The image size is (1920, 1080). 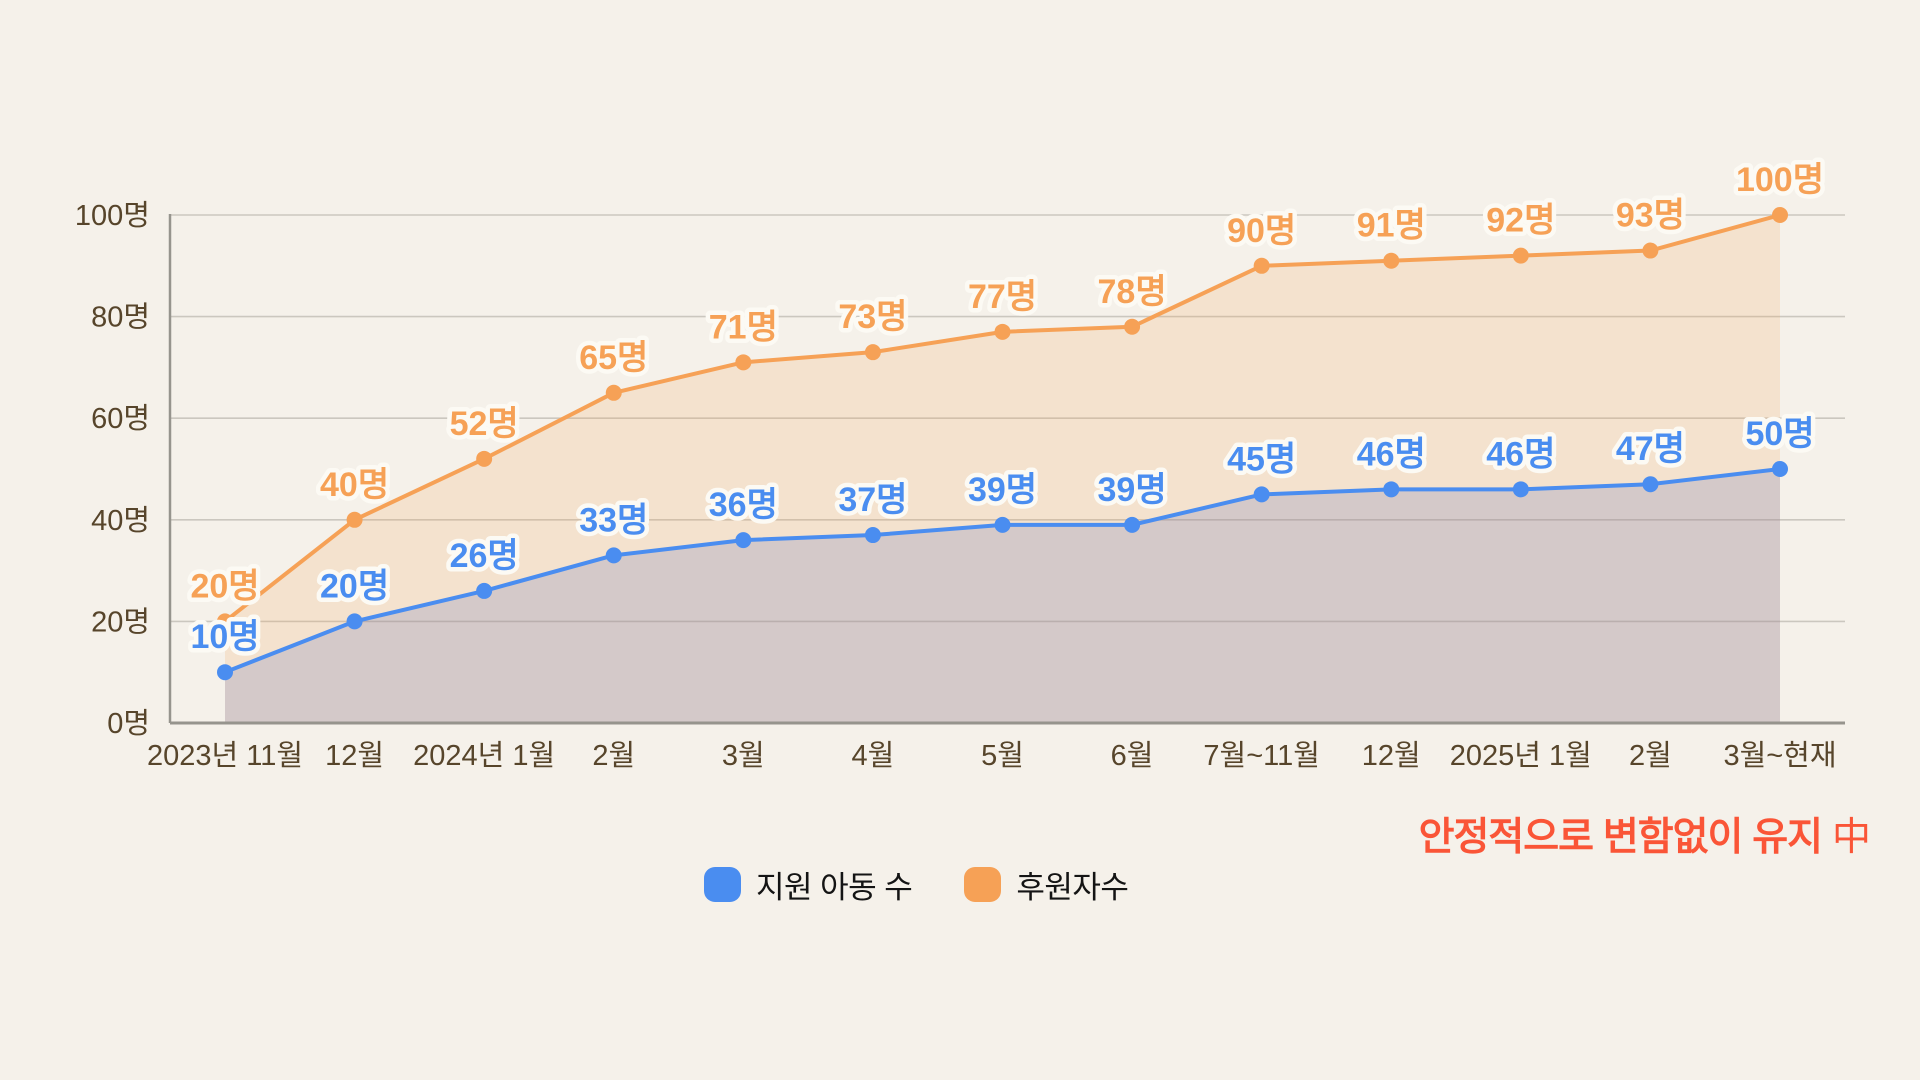 What do you see at coordinates (1779, 434) in the screenshot?
I see `data-label: 50명` at bounding box center [1779, 434].